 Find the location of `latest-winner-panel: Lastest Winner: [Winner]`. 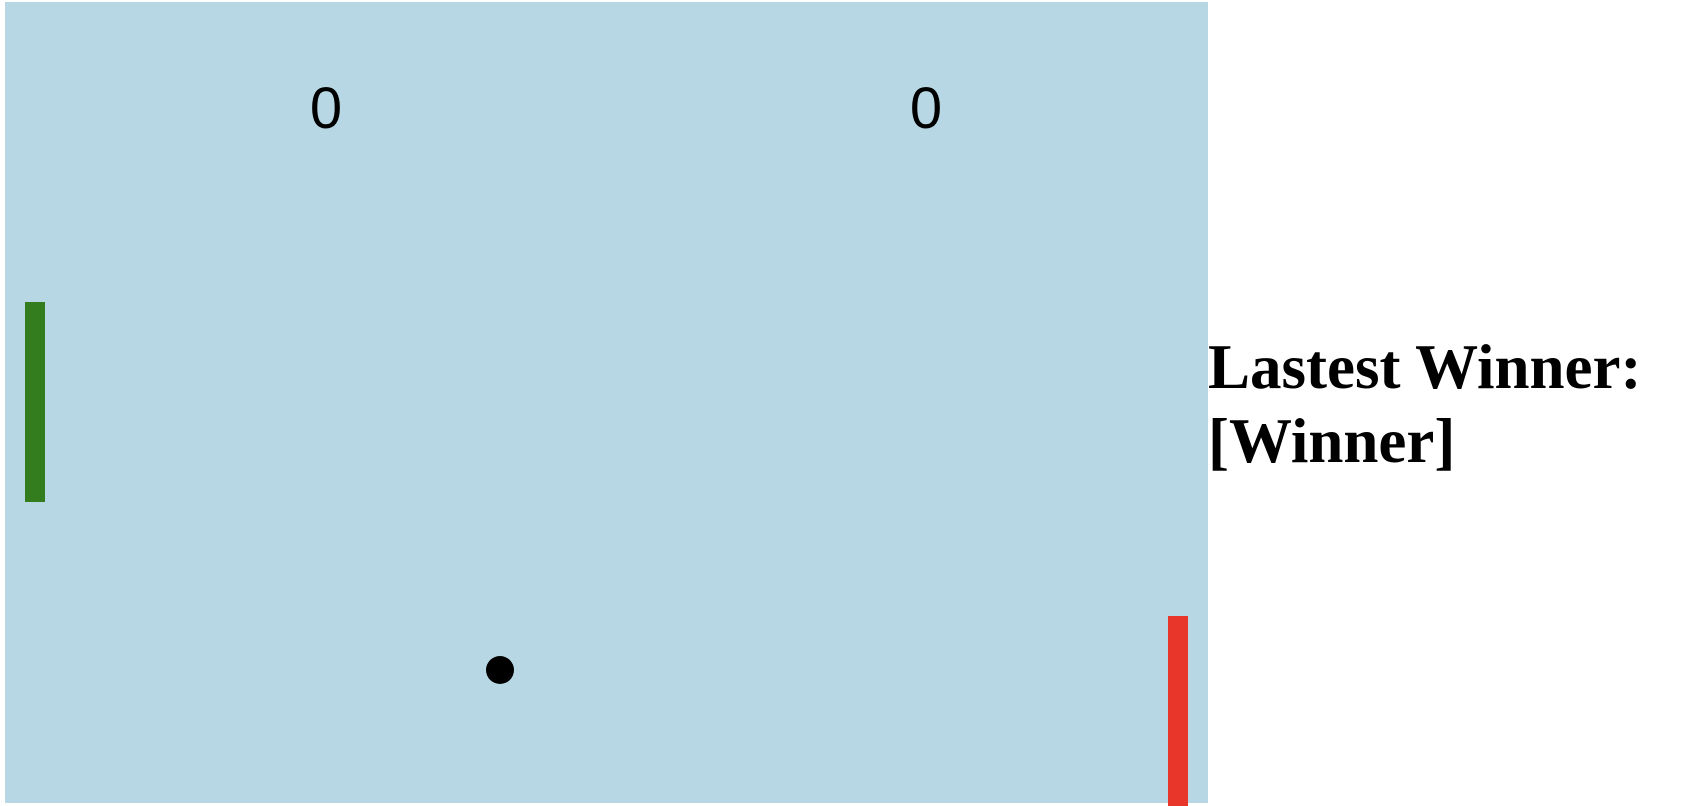

latest-winner-panel: Lastest Winner: [Winner] is located at coordinates (1443, 404).